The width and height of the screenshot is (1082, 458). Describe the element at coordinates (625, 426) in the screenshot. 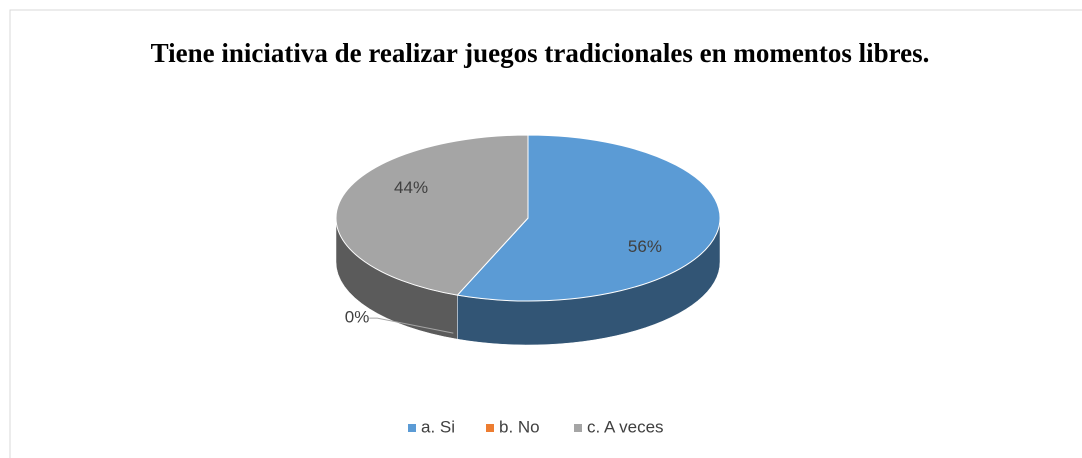

I see `legend-label: c. A veces` at that location.